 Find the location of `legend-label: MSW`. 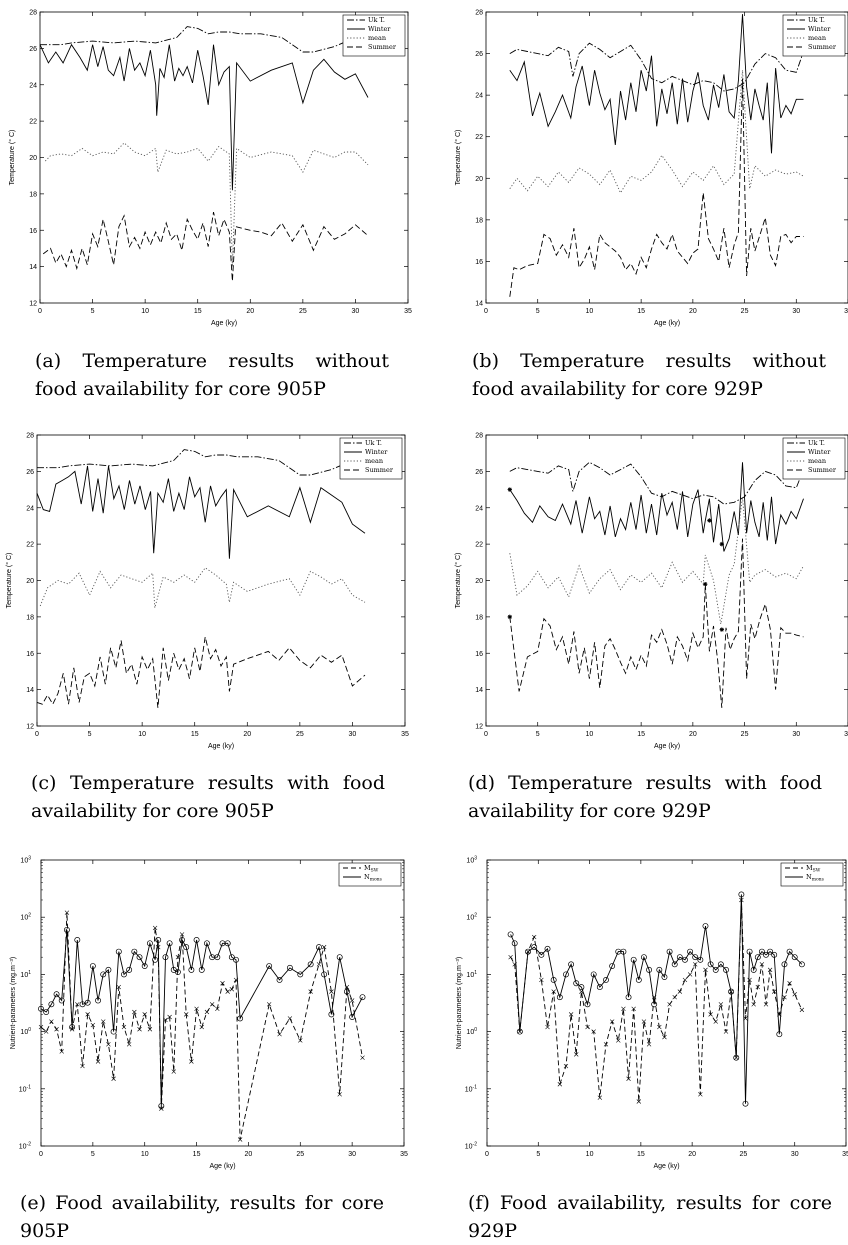

legend-label: MSW is located at coordinates (371, 869).